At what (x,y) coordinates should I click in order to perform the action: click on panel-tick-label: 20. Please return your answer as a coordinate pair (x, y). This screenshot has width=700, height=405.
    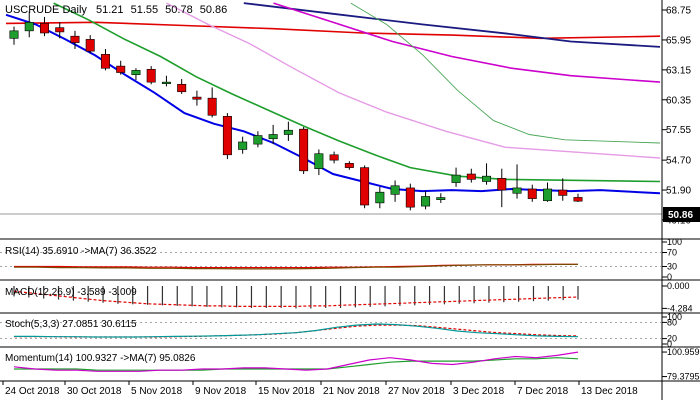
    Looking at the image, I should click on (672, 339).